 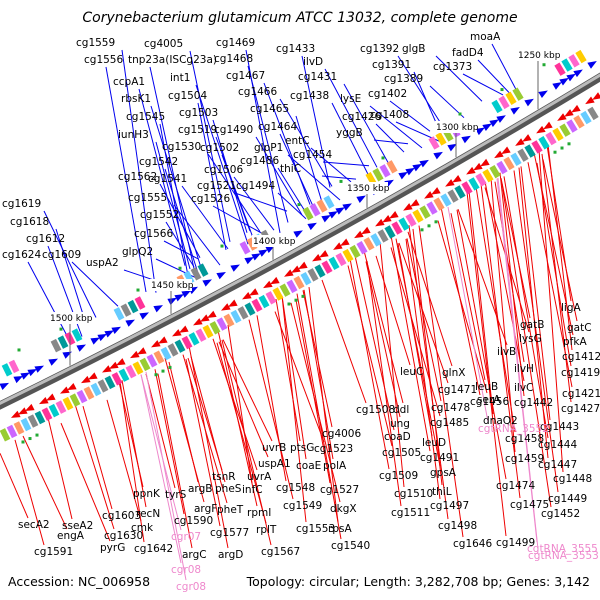 I want to click on plus-gene-label: cg1559, so click(x=95, y=43).